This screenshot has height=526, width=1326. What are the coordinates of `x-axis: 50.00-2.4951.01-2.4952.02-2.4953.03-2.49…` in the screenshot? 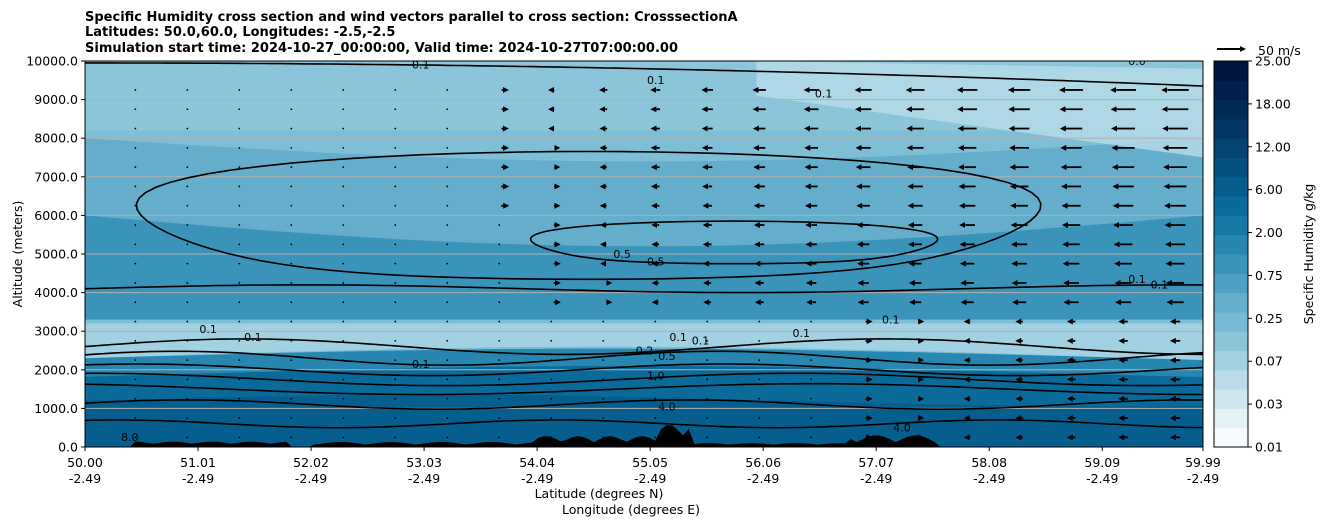 It's located at (644, 466).